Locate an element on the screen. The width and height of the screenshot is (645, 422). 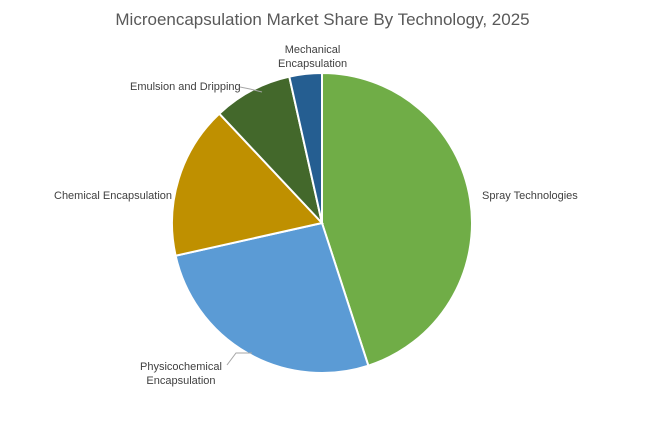
slice-label-line: Emulsion and Dripping is located at coordinates (185, 87).